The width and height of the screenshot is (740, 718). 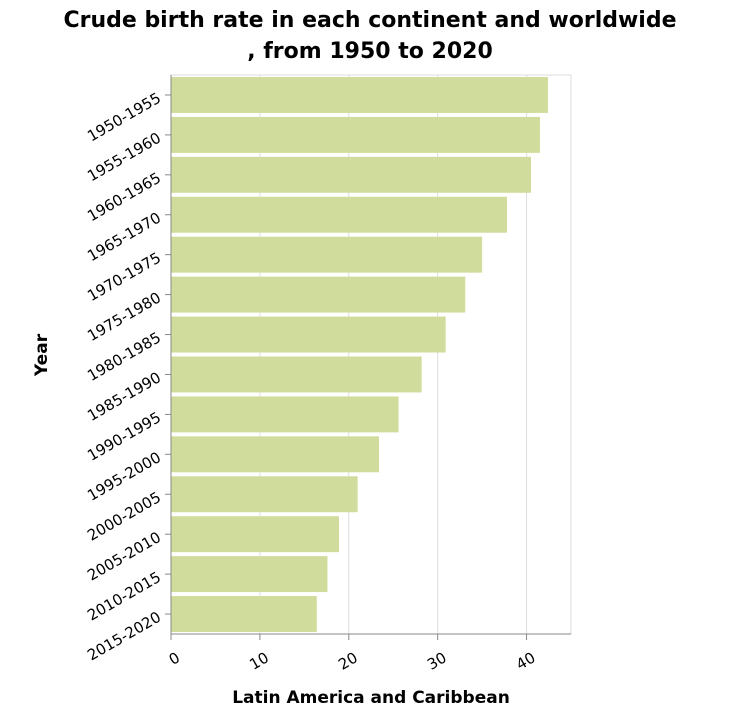 What do you see at coordinates (370, 51) in the screenshot?
I see `chart-title-line-2: , from 1950 to 2020` at bounding box center [370, 51].